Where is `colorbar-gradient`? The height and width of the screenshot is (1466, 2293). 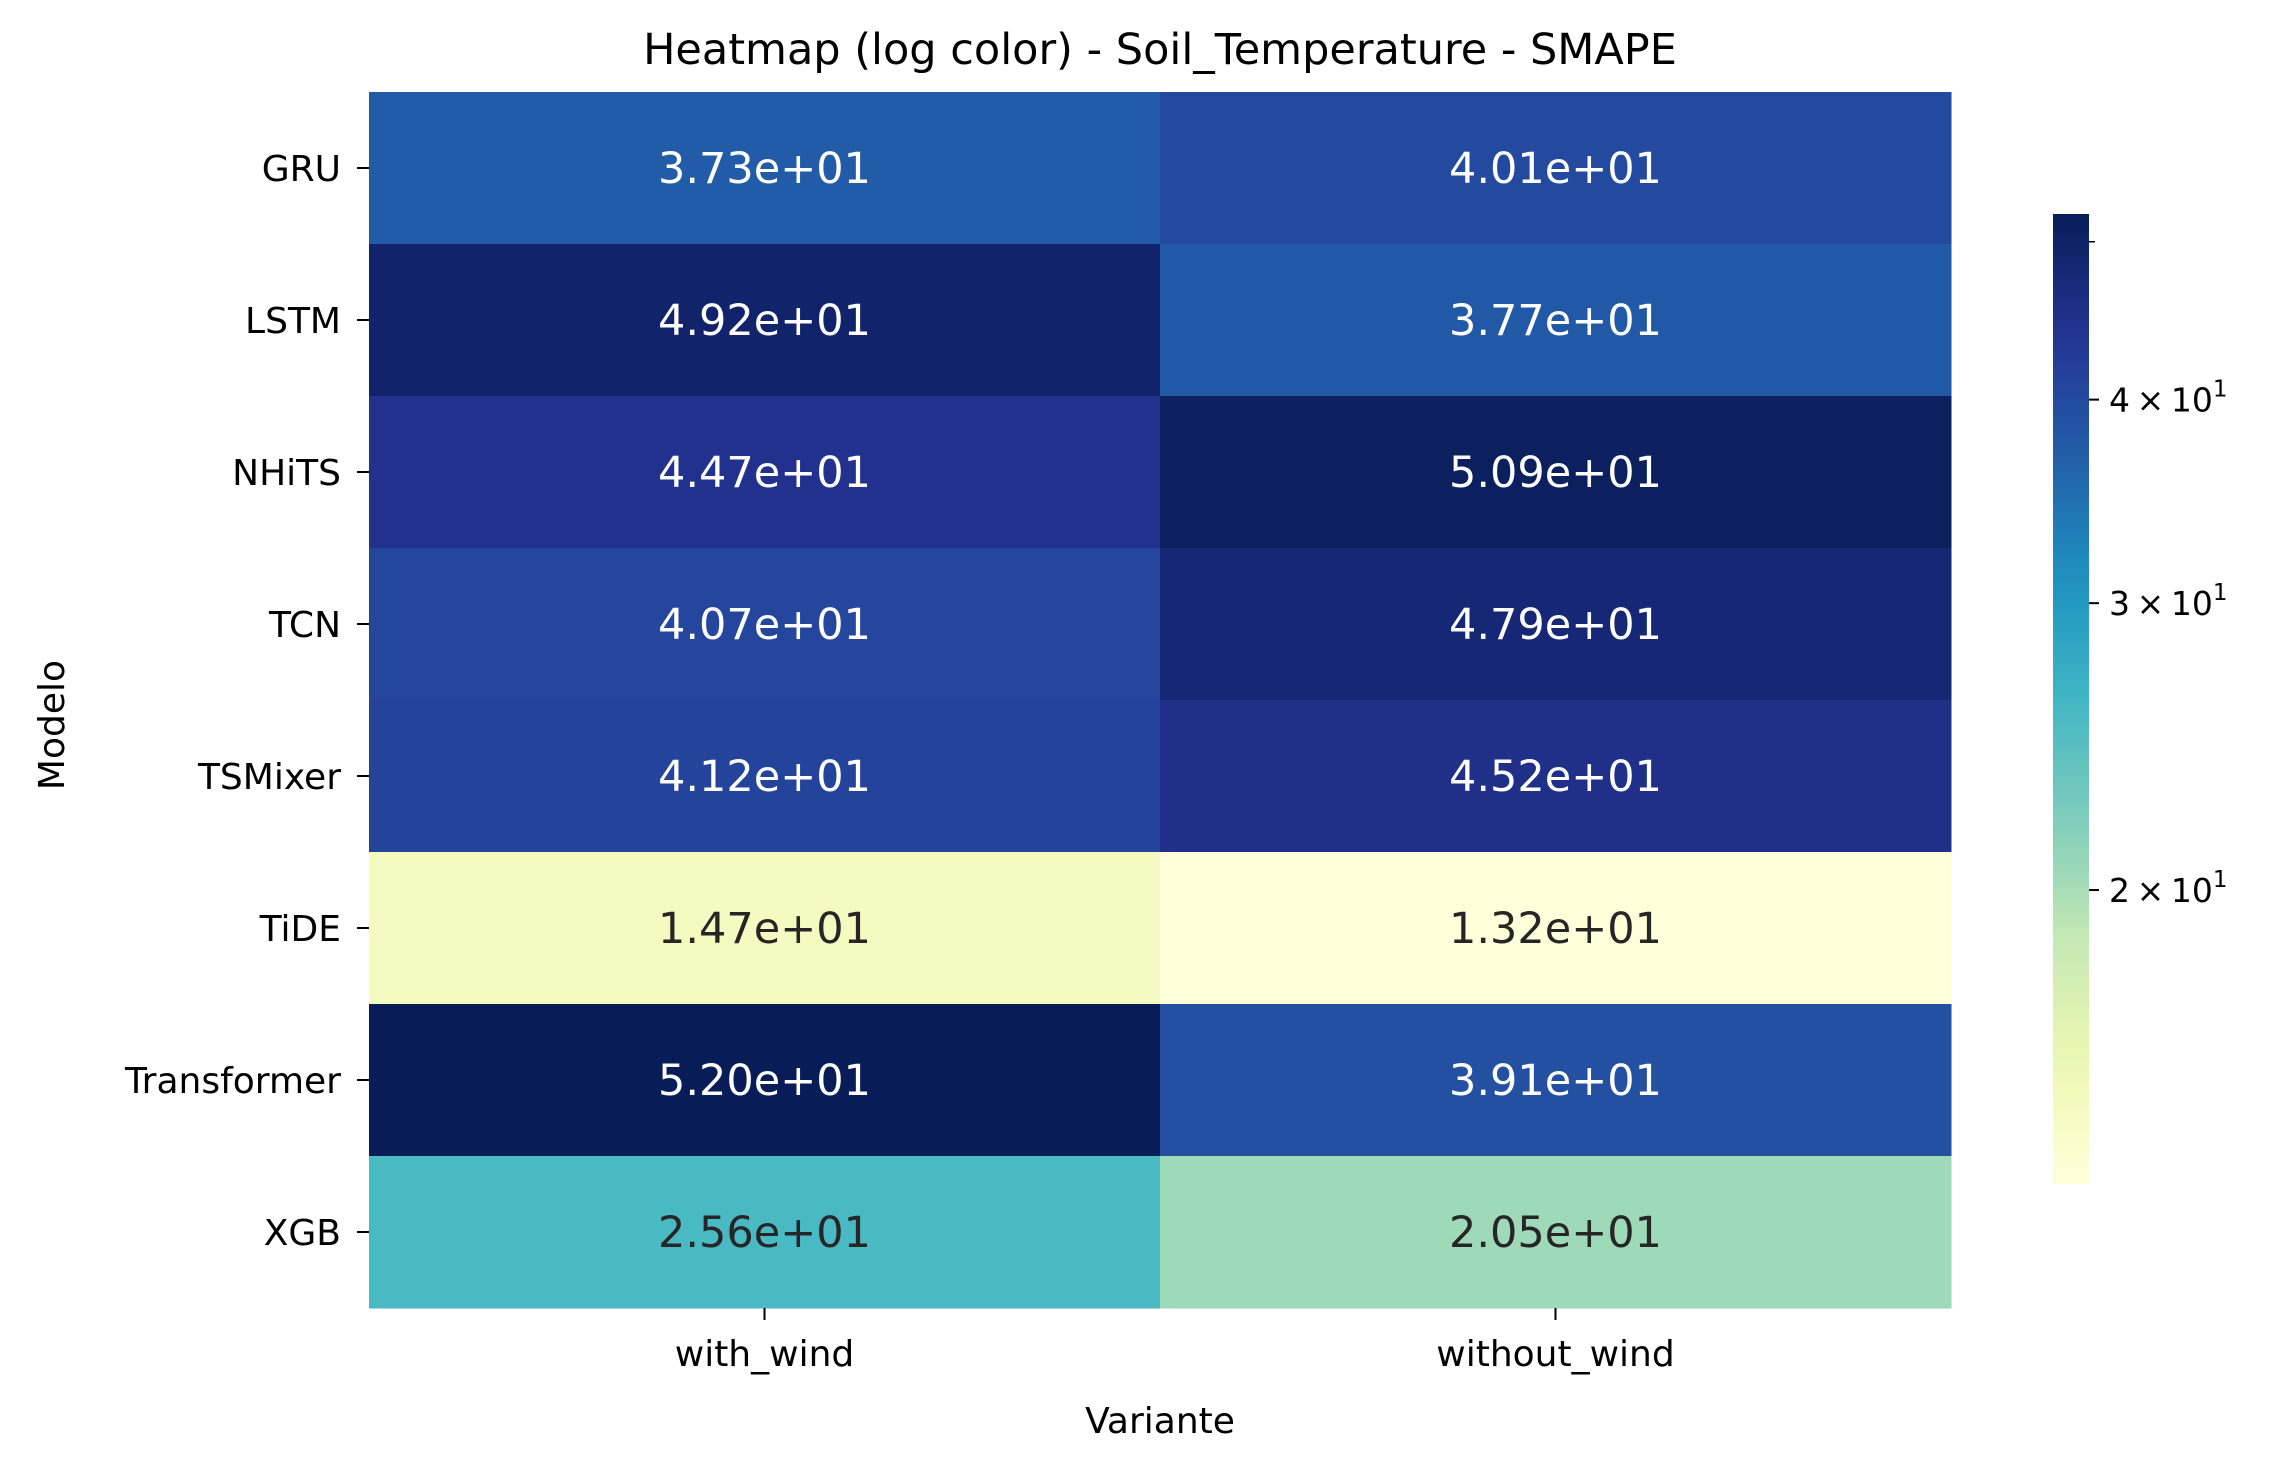 colorbar-gradient is located at coordinates (2071, 699).